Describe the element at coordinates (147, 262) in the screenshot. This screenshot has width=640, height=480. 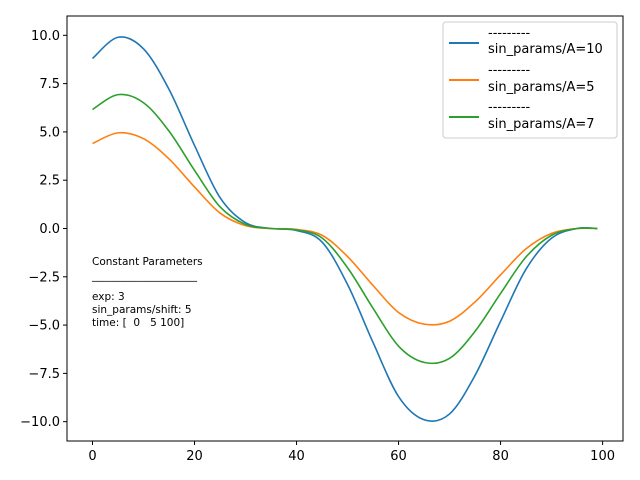
I see `annotation-line-1: Constant Parameters` at that location.